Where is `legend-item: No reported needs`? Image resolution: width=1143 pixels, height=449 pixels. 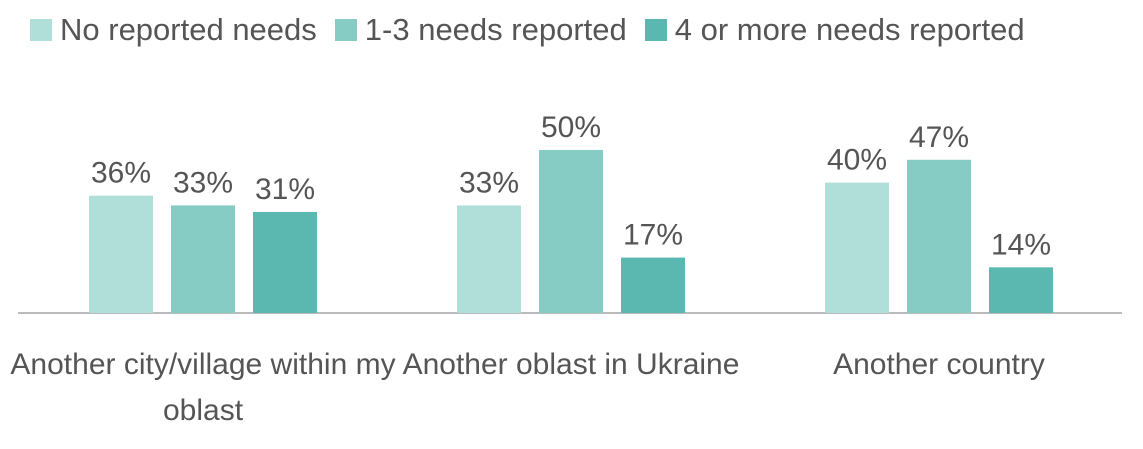
legend-item: No reported needs is located at coordinates (173, 30).